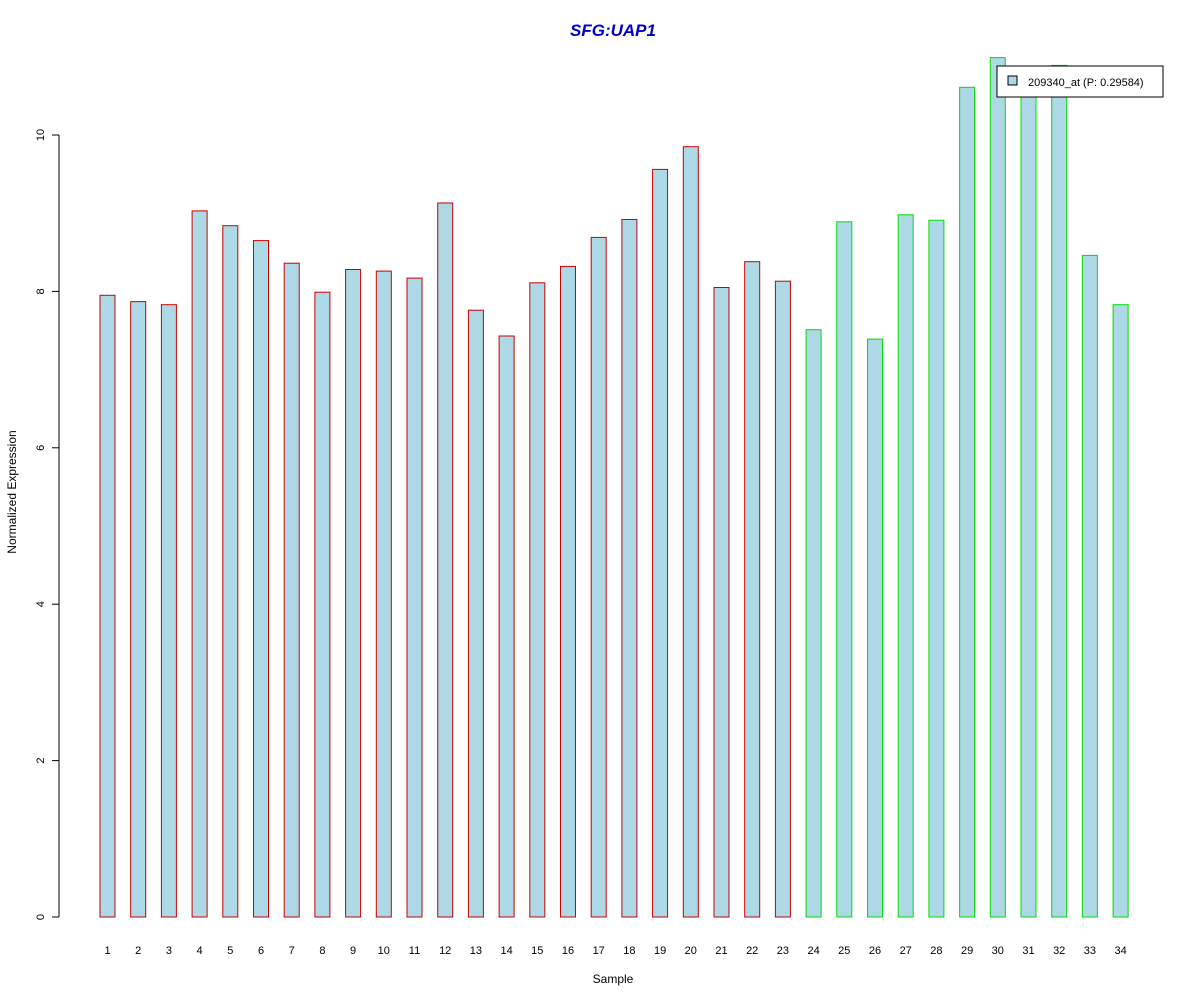  I want to click on x-tick-label: 9, so click(353, 951).